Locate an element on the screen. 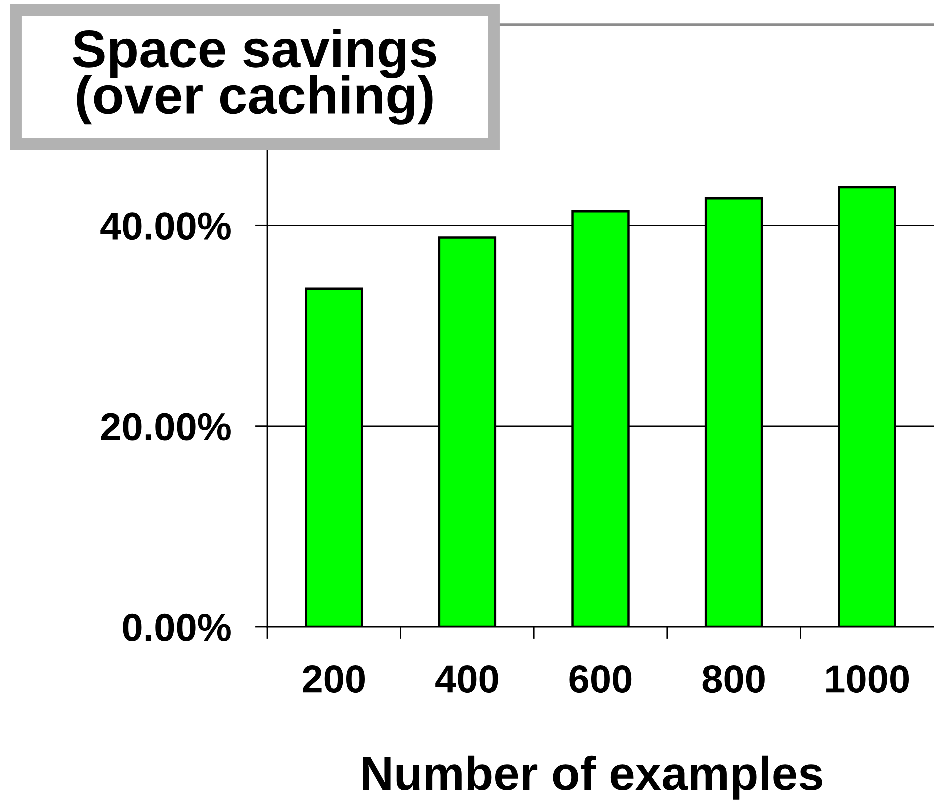  x-axis-title: Number of examples is located at coordinates (592, 778).